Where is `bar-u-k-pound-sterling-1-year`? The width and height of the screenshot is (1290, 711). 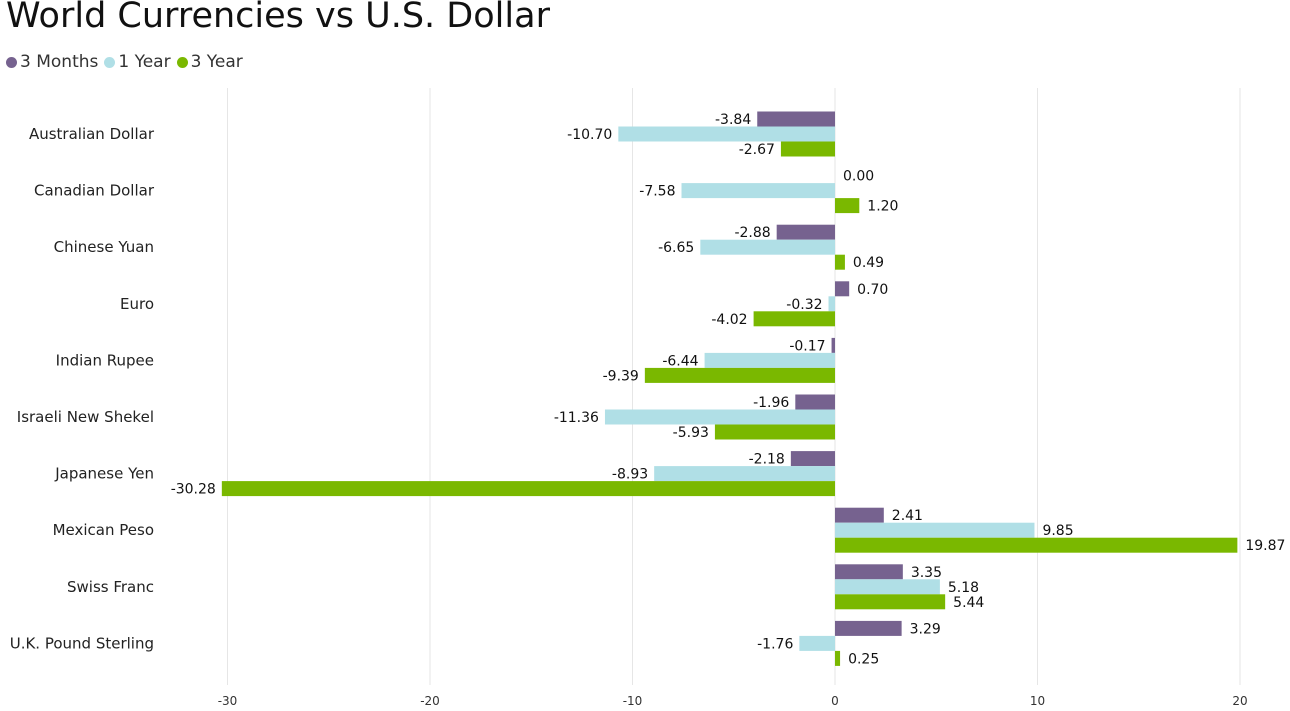 bar-u-k-pound-sterling-1-year is located at coordinates (817, 643).